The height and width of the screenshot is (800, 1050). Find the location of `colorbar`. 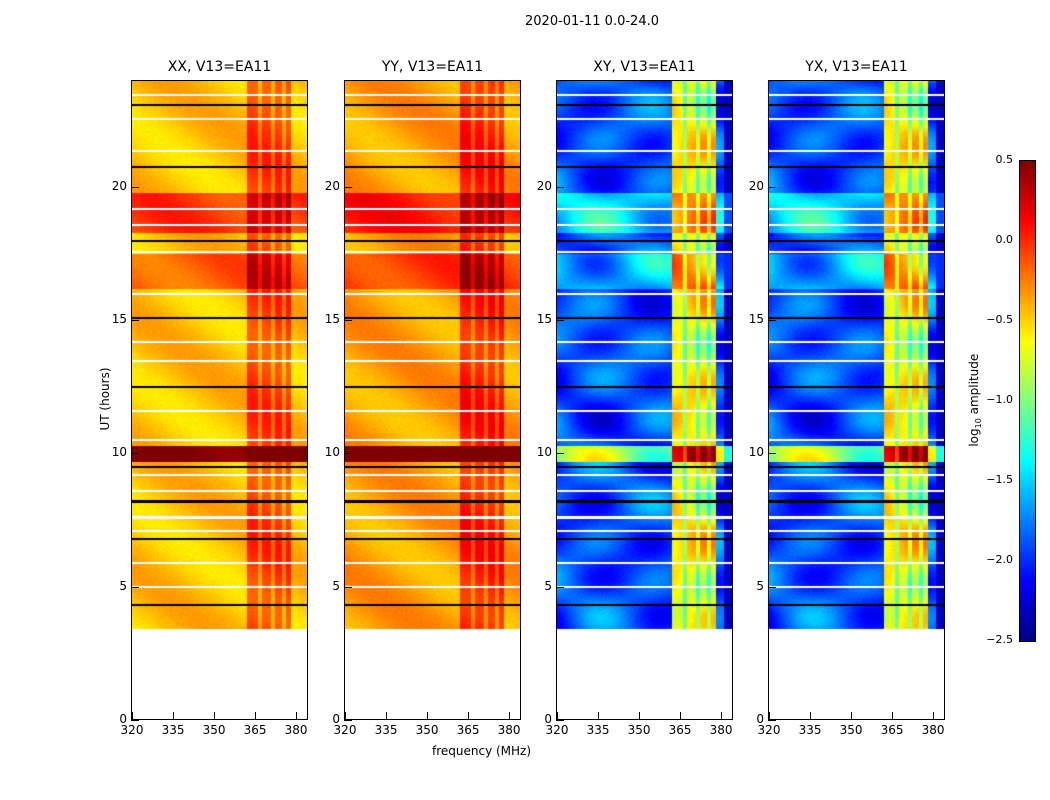

colorbar is located at coordinates (1027, 401).